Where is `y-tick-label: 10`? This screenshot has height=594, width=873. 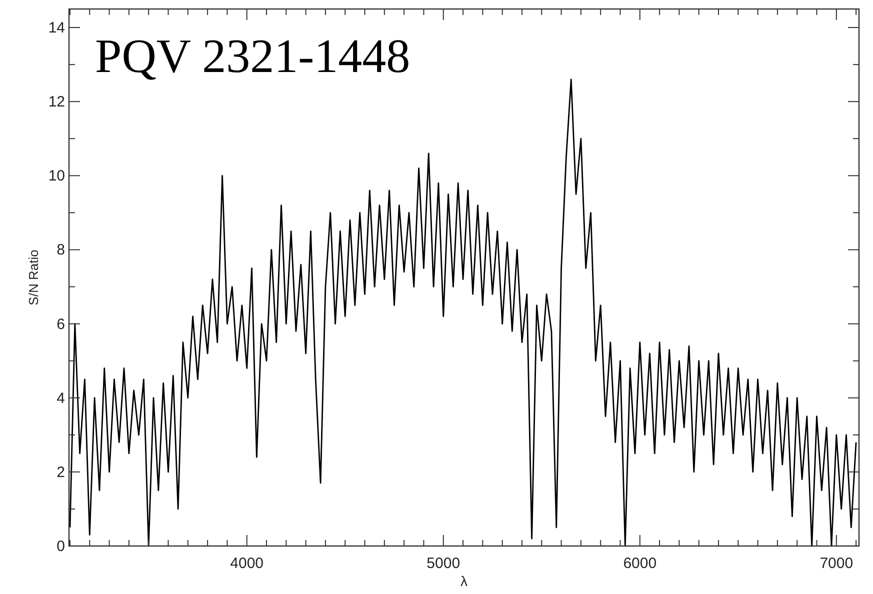
y-tick-label: 10 is located at coordinates (56, 176).